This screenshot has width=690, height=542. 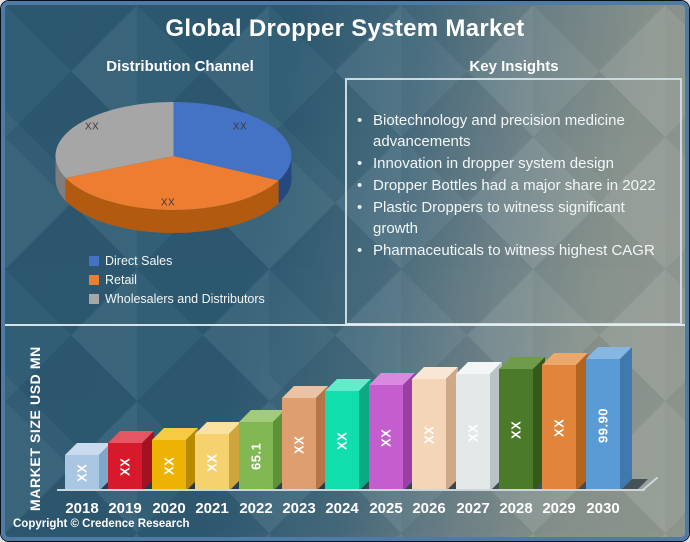 What do you see at coordinates (342, 508) in the screenshot?
I see `year-label-2024: 2024` at bounding box center [342, 508].